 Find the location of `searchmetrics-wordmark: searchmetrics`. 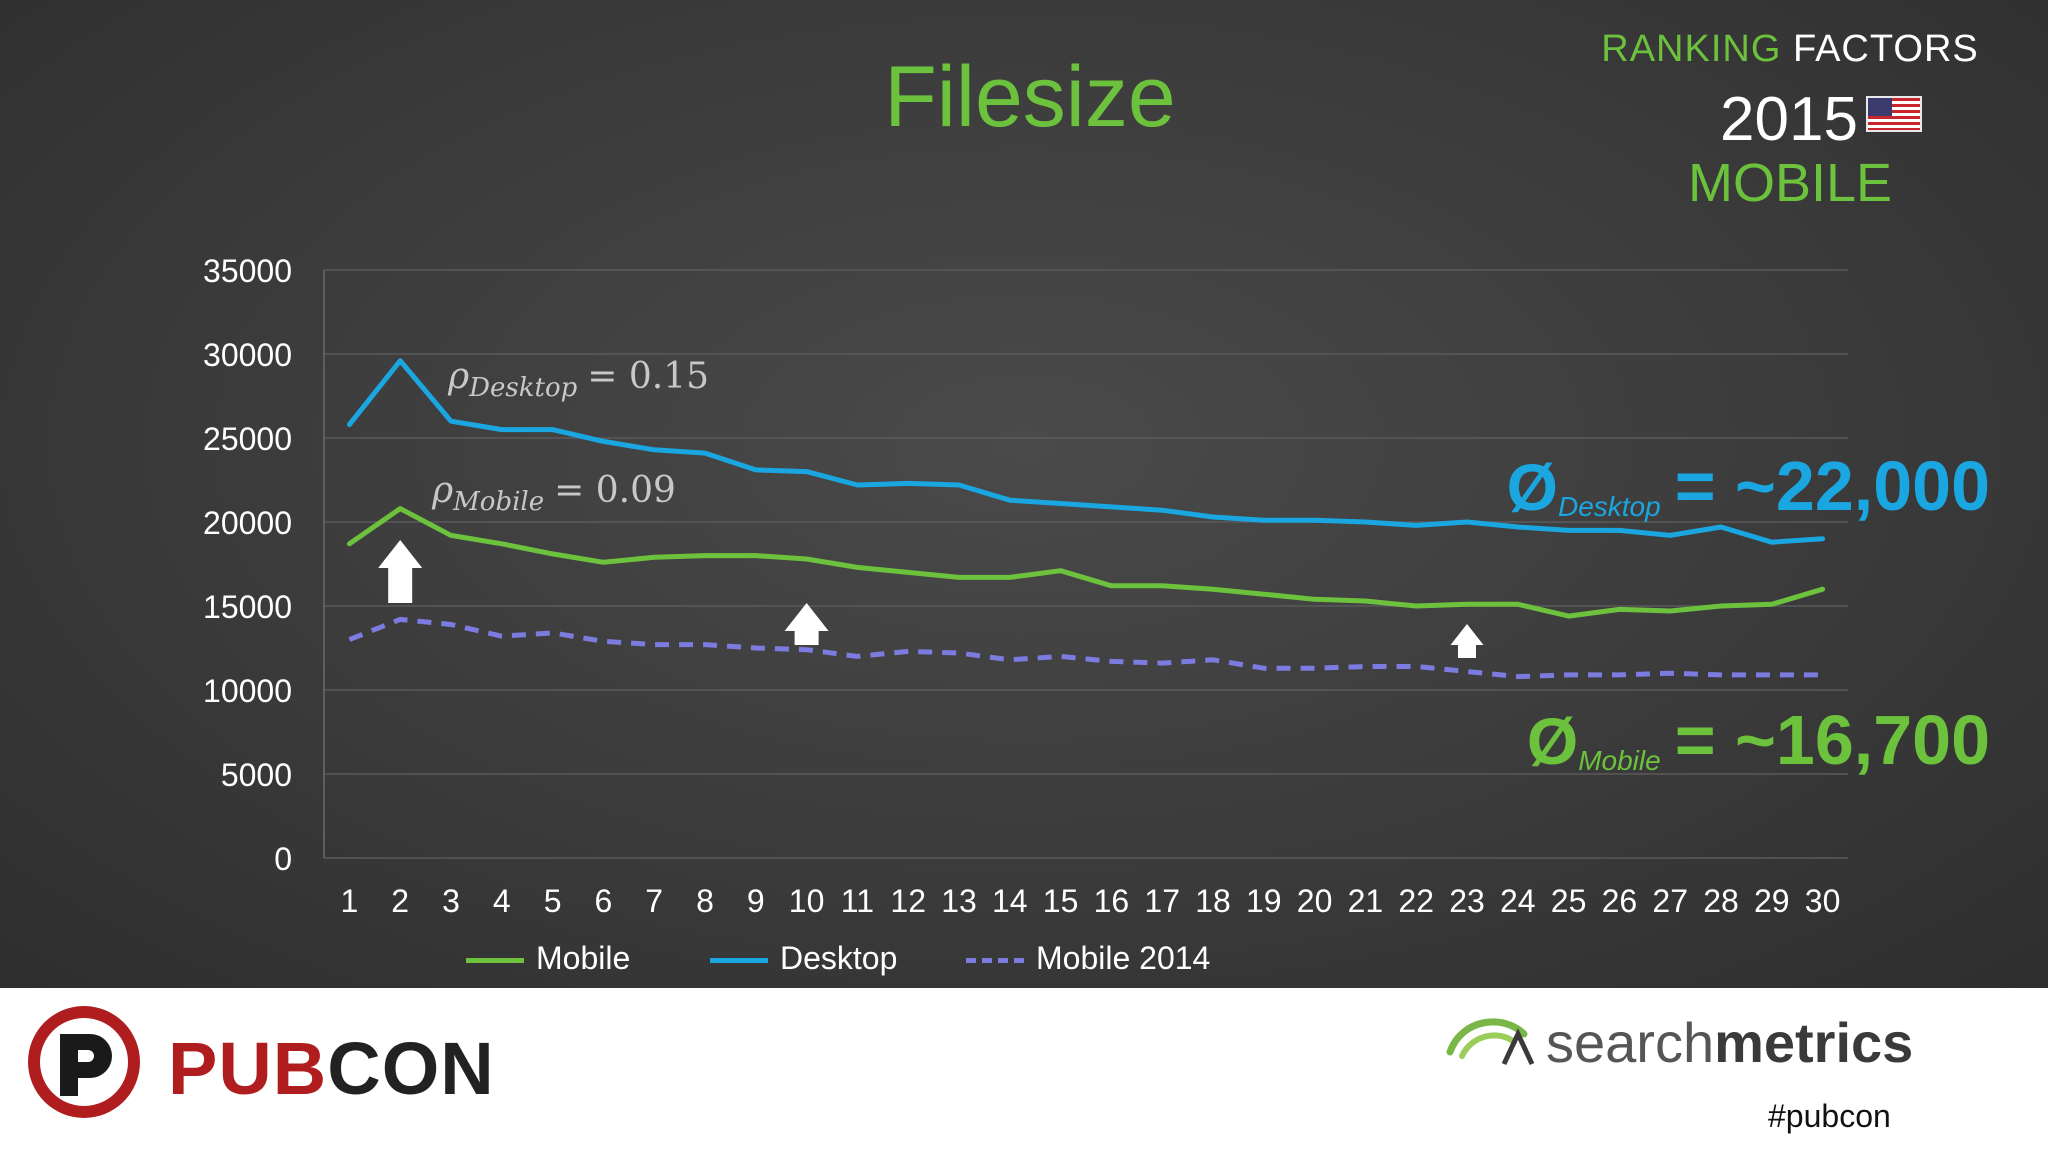

searchmetrics-wordmark: searchmetrics is located at coordinates (1729, 1042).